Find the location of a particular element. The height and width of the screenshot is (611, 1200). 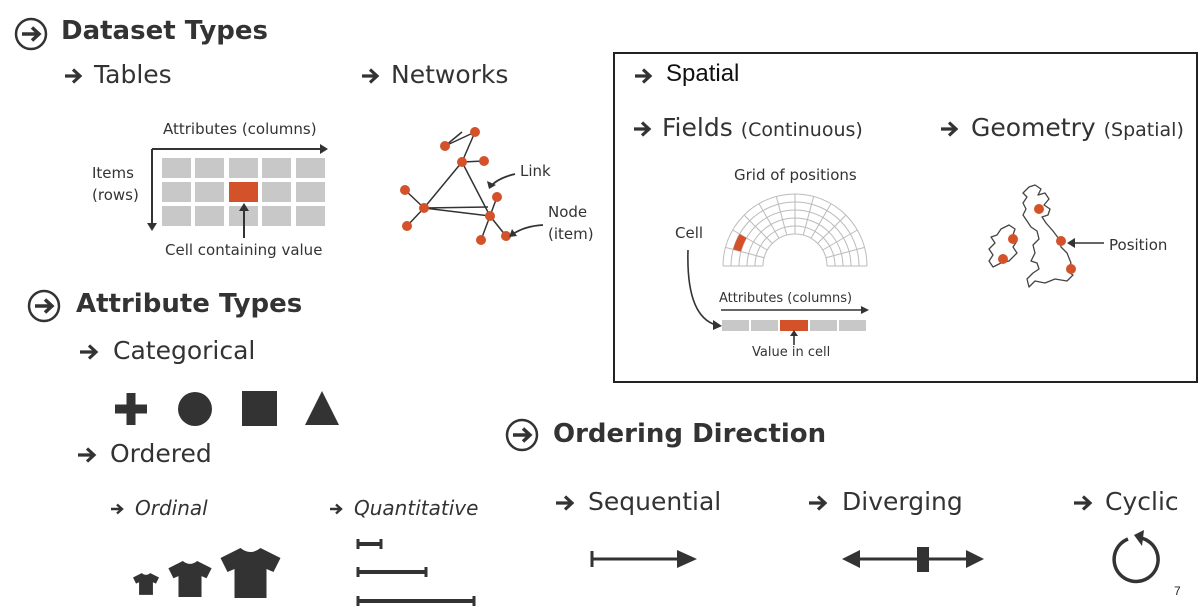

item-label: (item) is located at coordinates (571, 234).